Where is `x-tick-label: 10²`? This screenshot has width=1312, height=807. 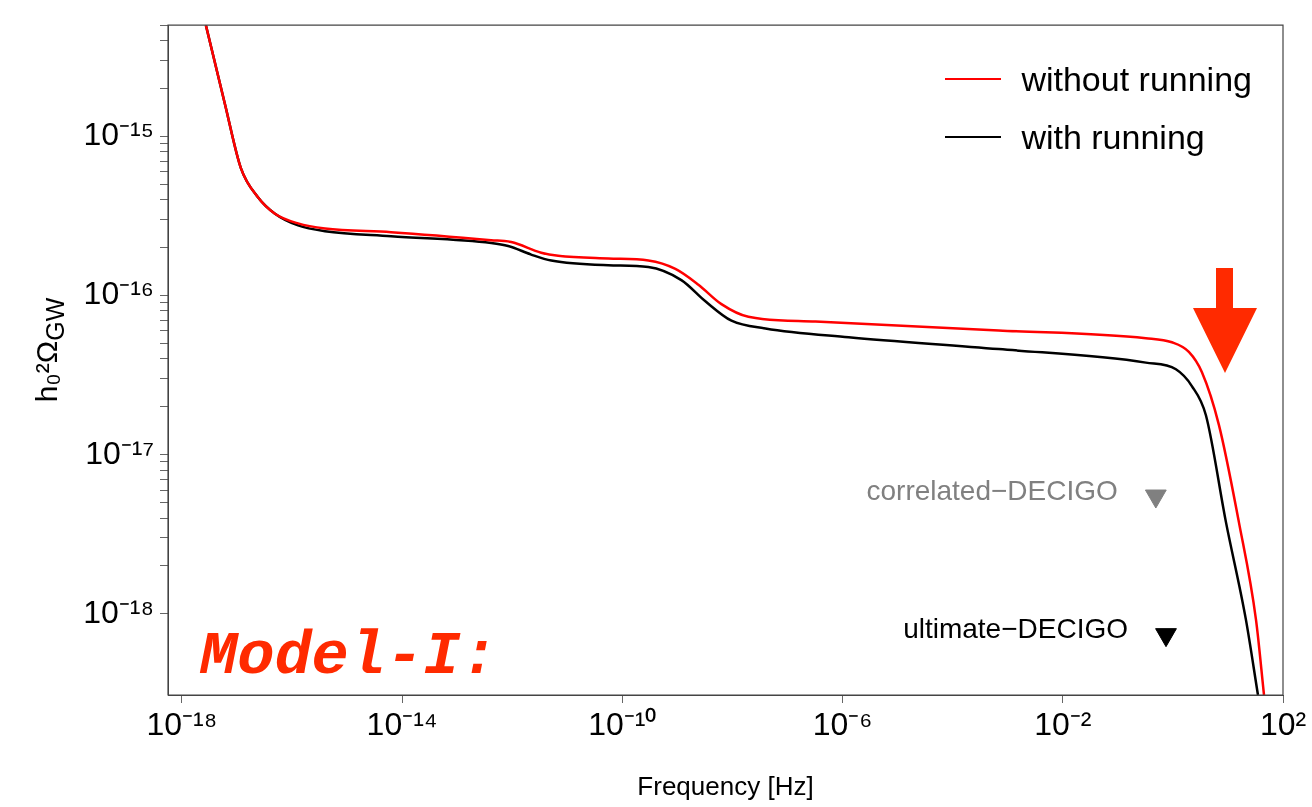 x-tick-label: 10² is located at coordinates (1283, 724).